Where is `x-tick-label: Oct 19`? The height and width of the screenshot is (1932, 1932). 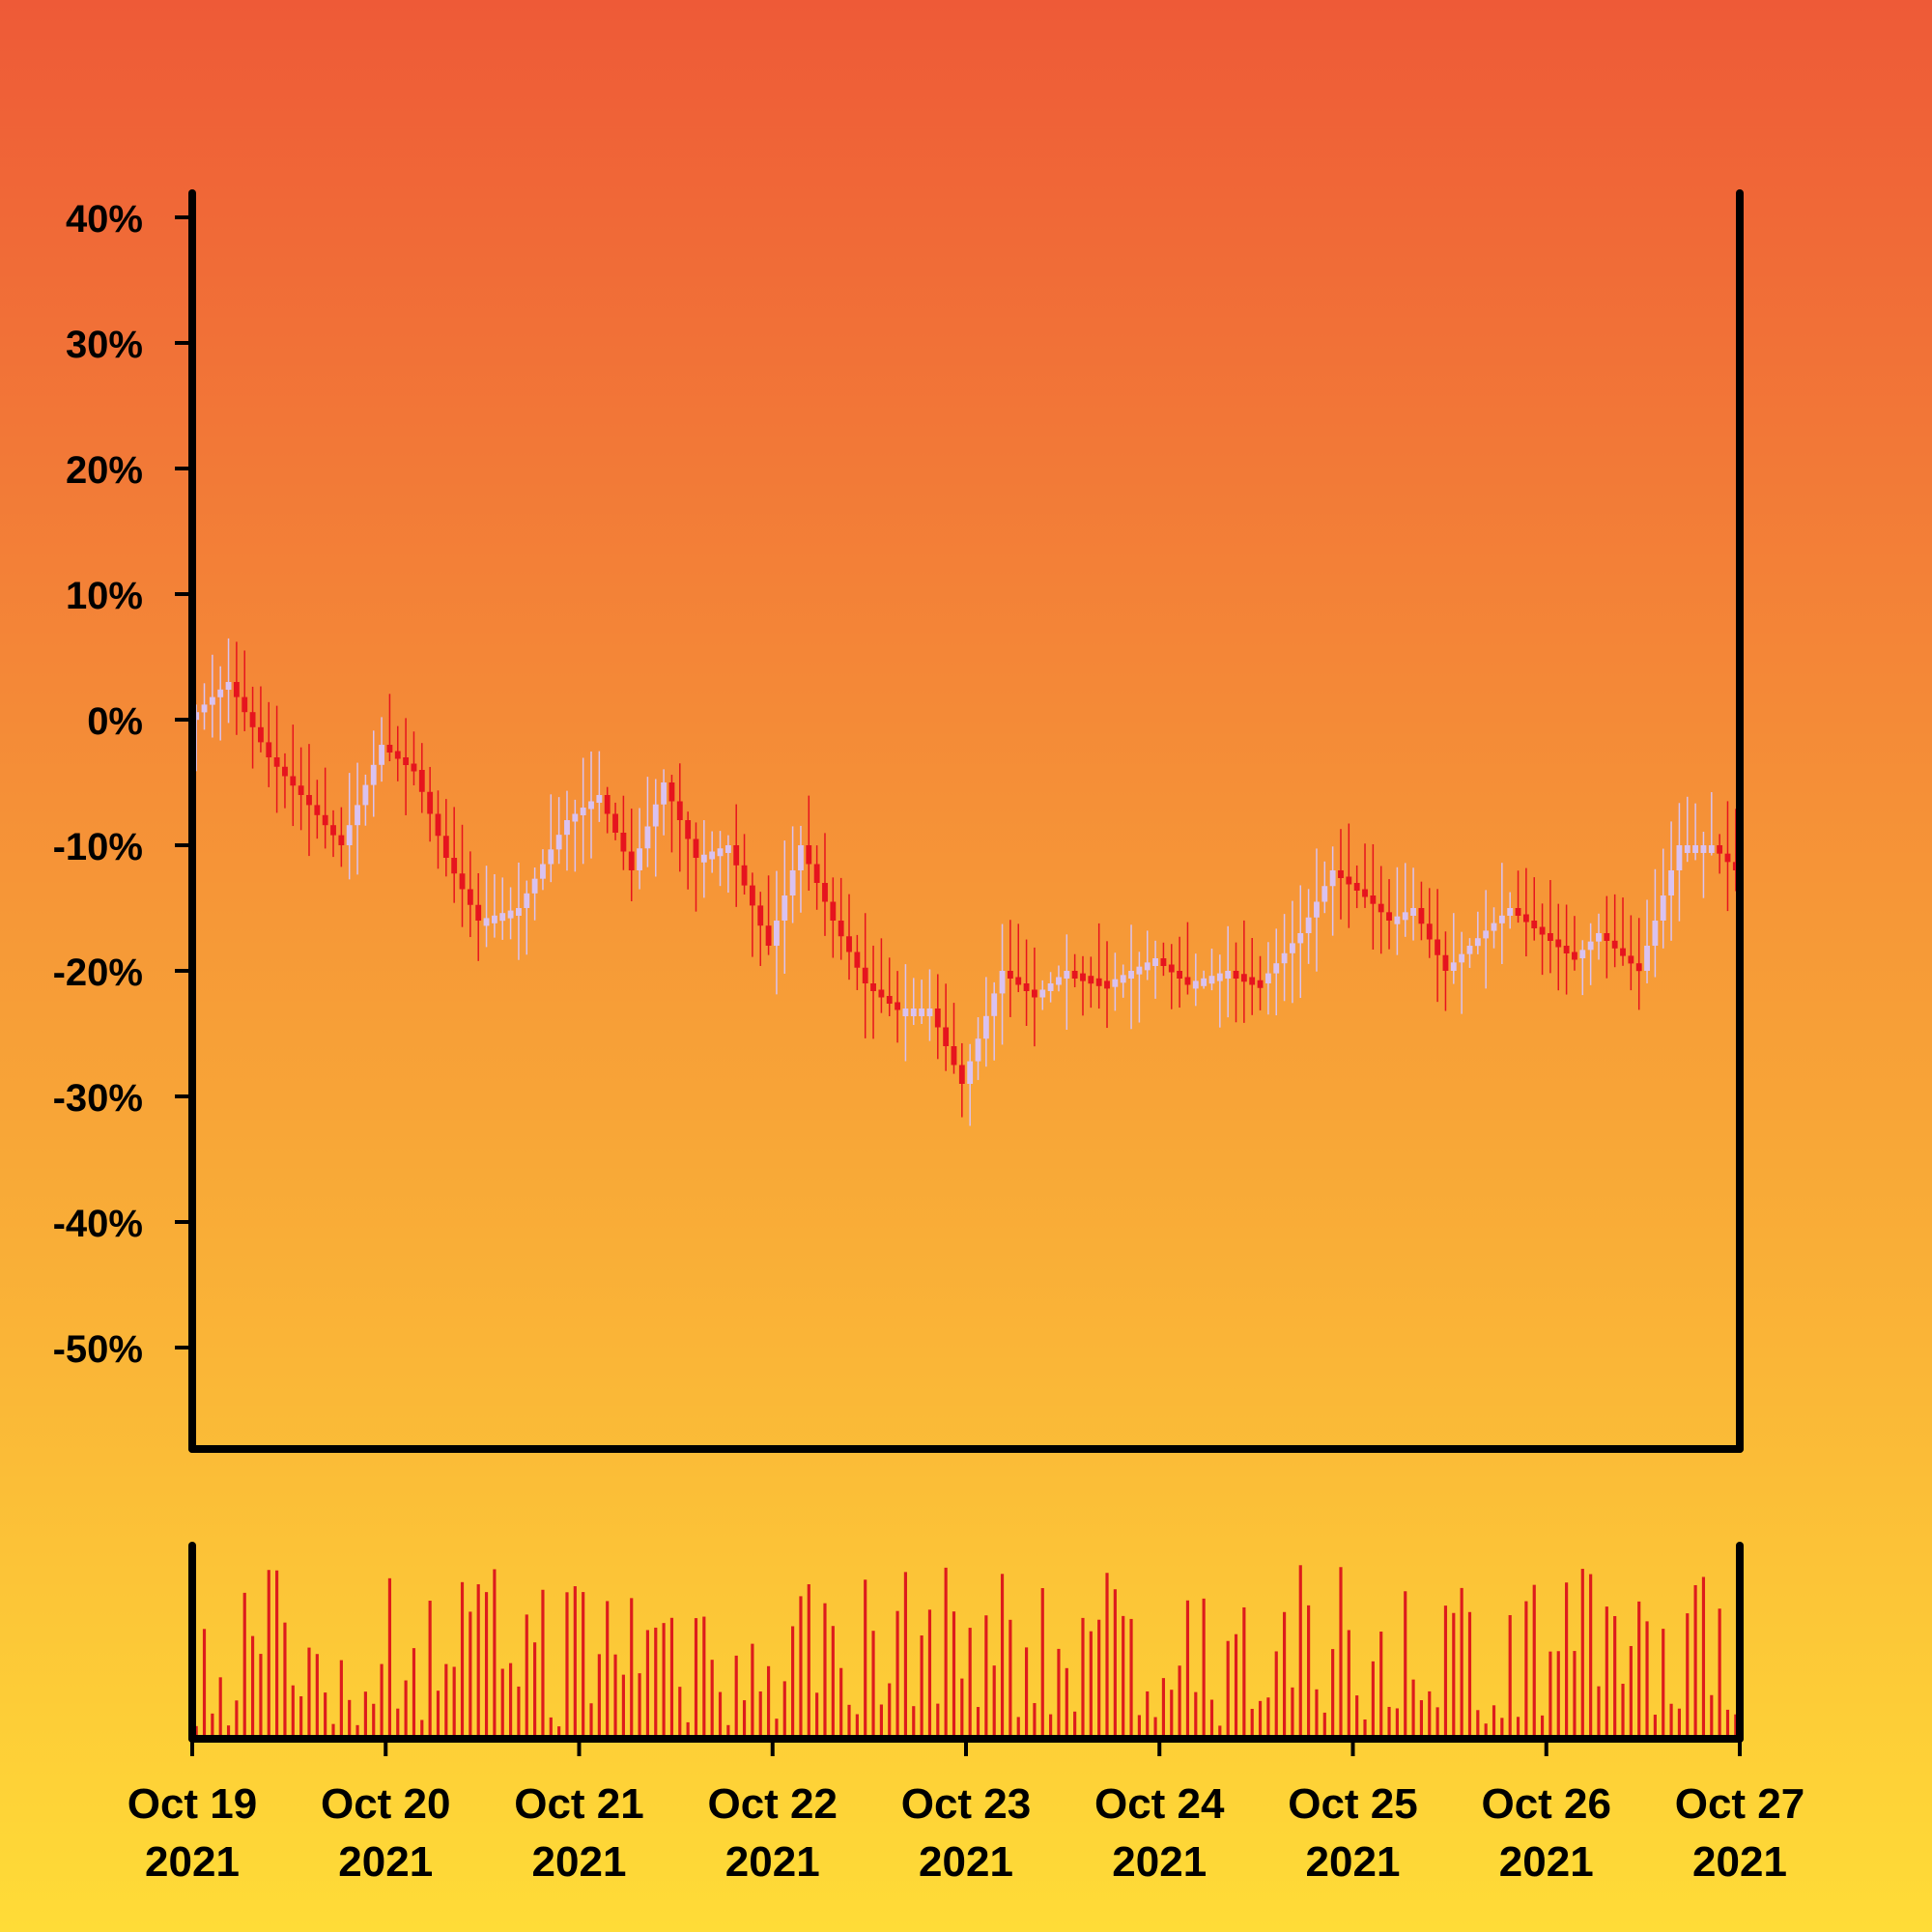 x-tick-label: Oct 19 is located at coordinates (193, 1804).